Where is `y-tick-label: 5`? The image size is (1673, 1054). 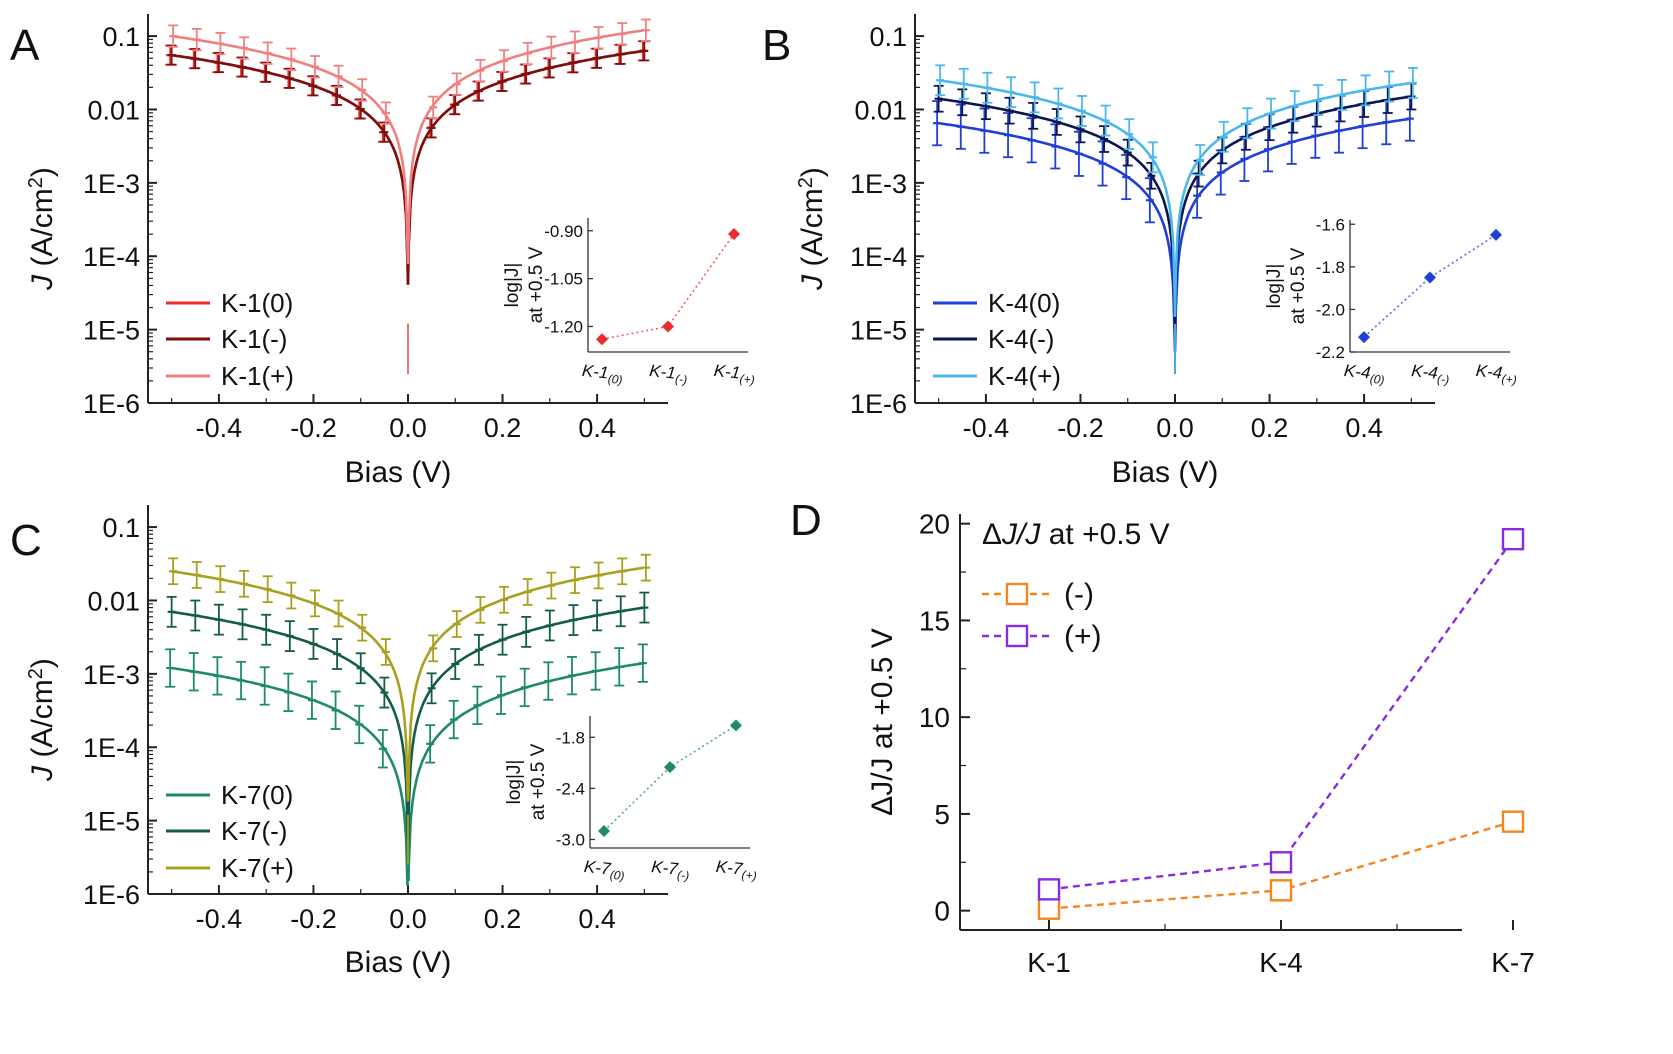
y-tick-label: 5 is located at coordinates (942, 814).